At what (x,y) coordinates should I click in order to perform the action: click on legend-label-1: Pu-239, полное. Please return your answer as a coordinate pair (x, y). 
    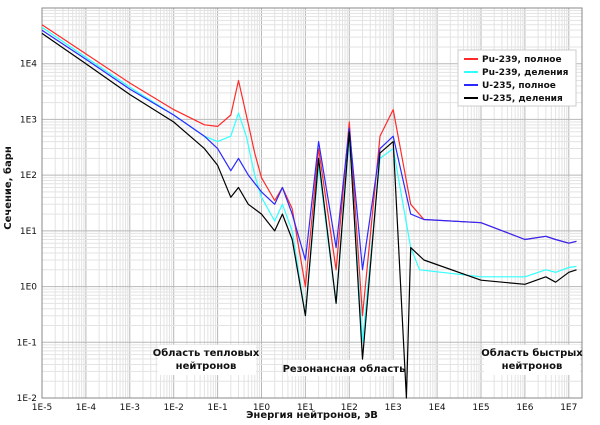
    Looking at the image, I should click on (522, 60).